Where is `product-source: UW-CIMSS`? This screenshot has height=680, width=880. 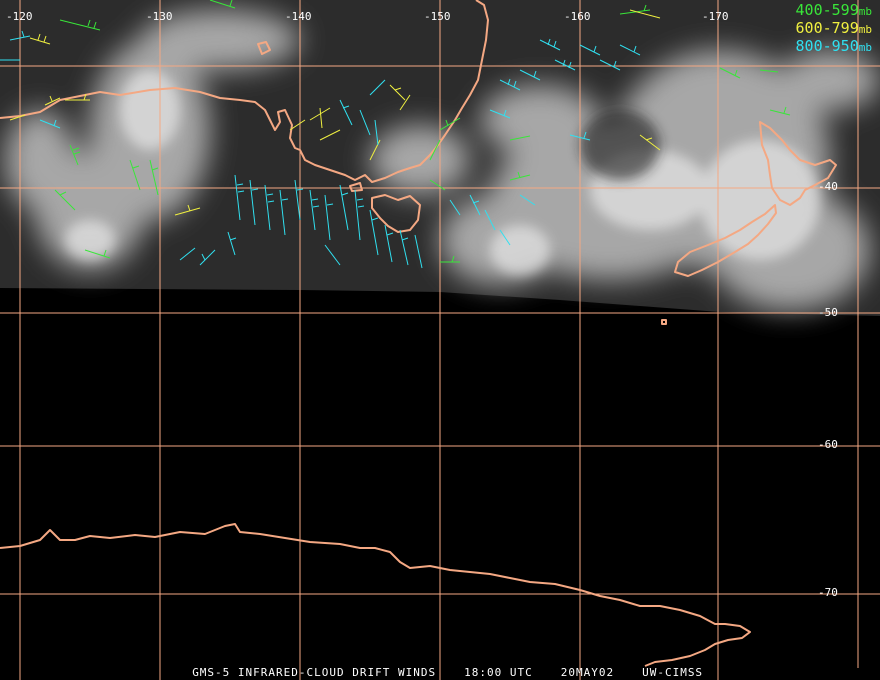
product-source: UW-CIMSS is located at coordinates (673, 672).